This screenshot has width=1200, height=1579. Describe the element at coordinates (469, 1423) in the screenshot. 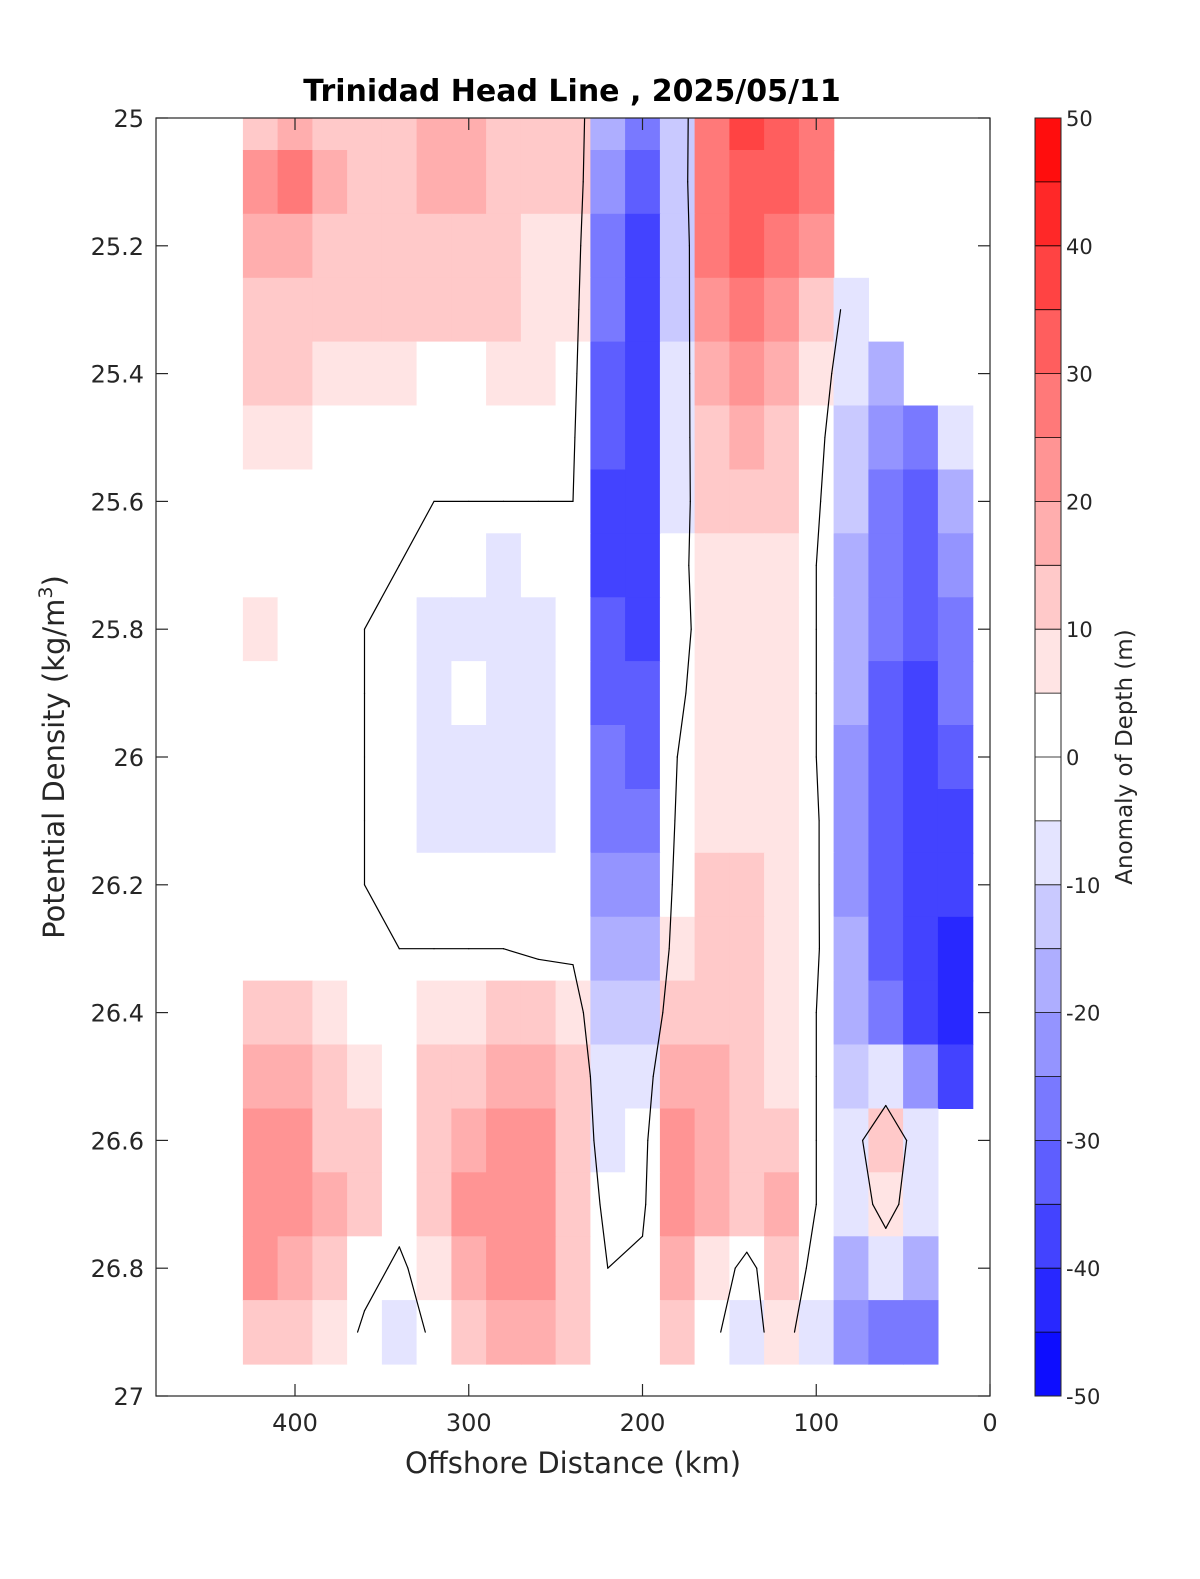

I see `x-tick-label: 300` at that location.